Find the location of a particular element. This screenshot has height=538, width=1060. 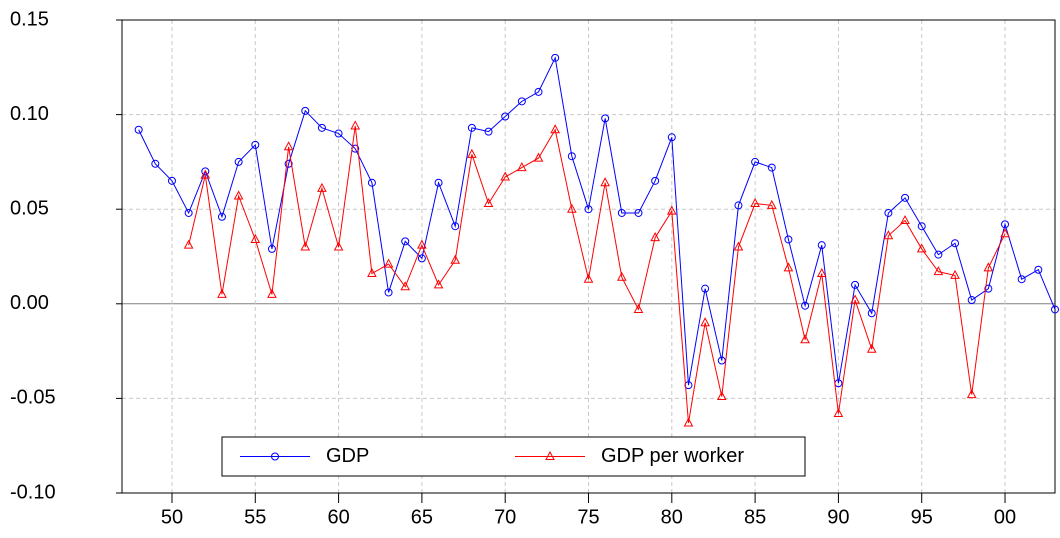

y-tick-label: 0.00 is located at coordinates (29, 303).